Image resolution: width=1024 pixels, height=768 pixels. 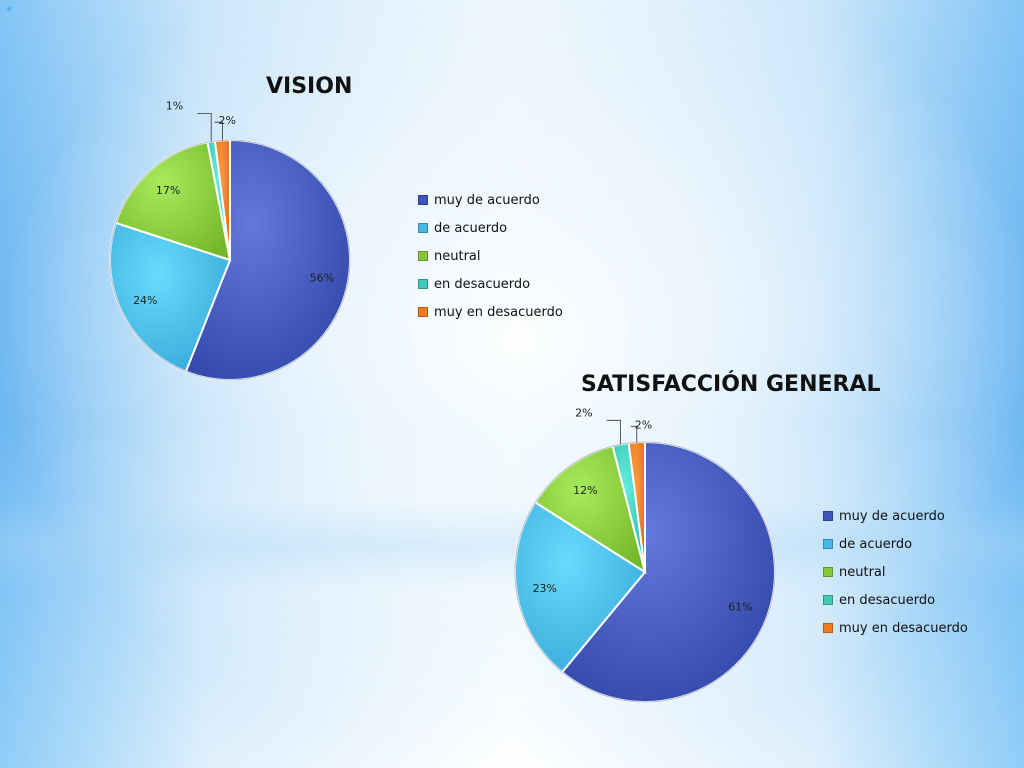 I want to click on slice-data-label: 12%, so click(x=585, y=490).